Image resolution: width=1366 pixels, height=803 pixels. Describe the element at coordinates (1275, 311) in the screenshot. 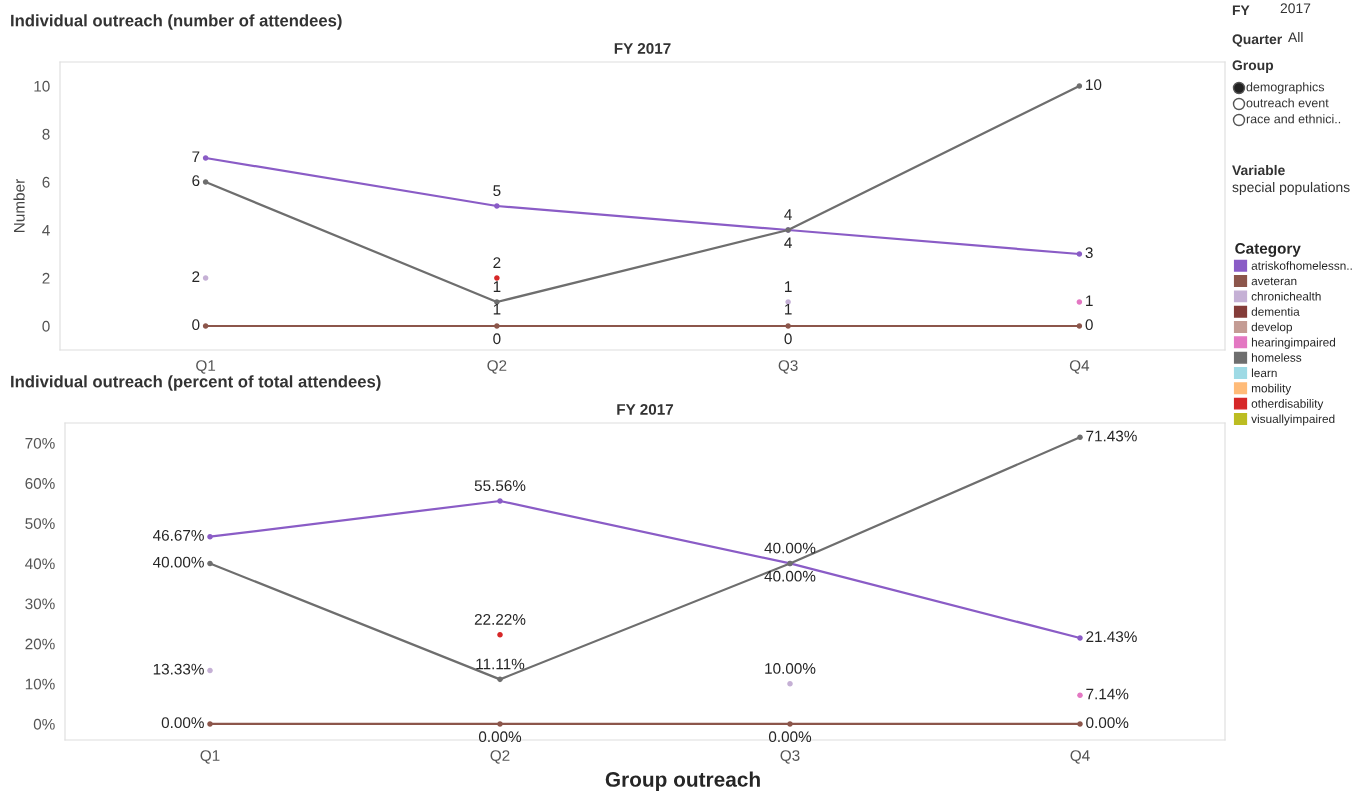

I see `legend-label: dementia` at that location.